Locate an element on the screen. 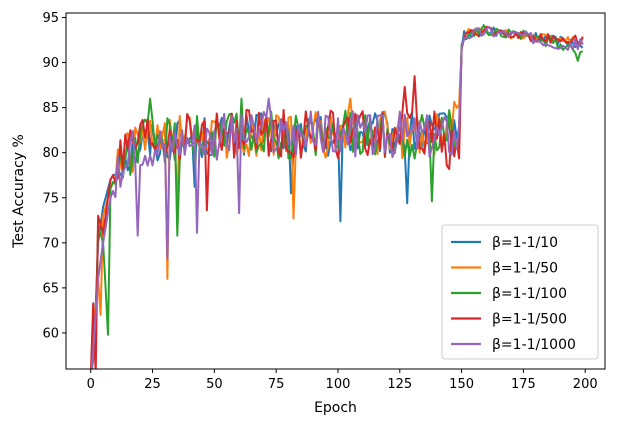 The height and width of the screenshot is (429, 623). y-axis: 60 65 70 75 80 85 90 95 is located at coordinates (54, 176).